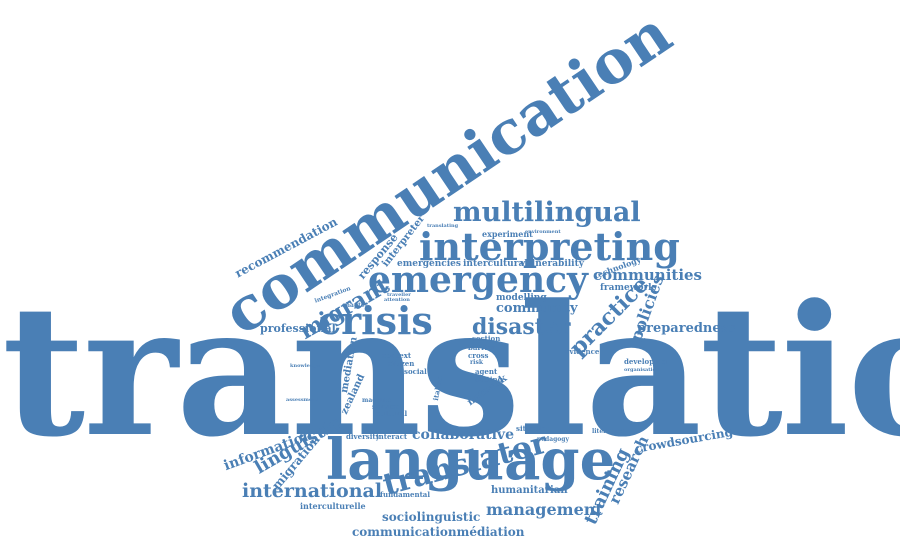 This screenshot has width=900, height=541. I want to click on word-setting: setting, so click(489, 379).